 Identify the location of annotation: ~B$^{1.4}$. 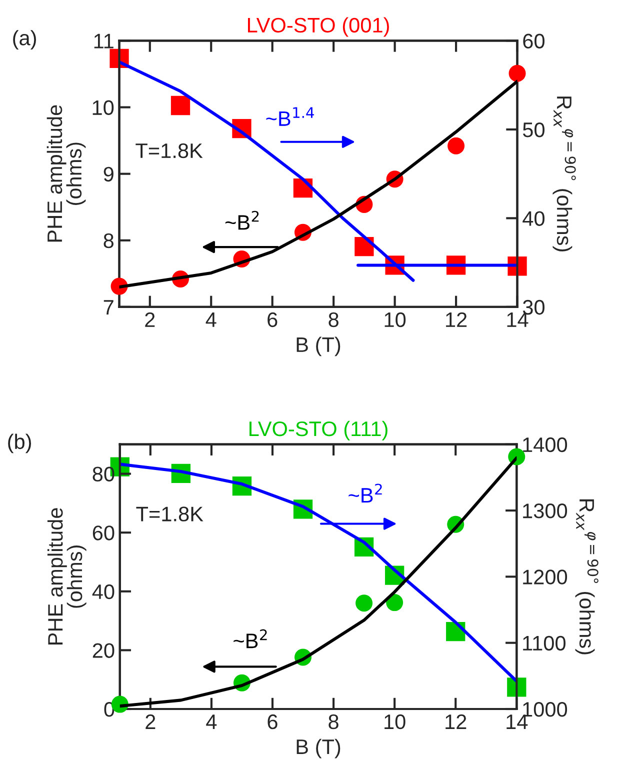
(290, 116).